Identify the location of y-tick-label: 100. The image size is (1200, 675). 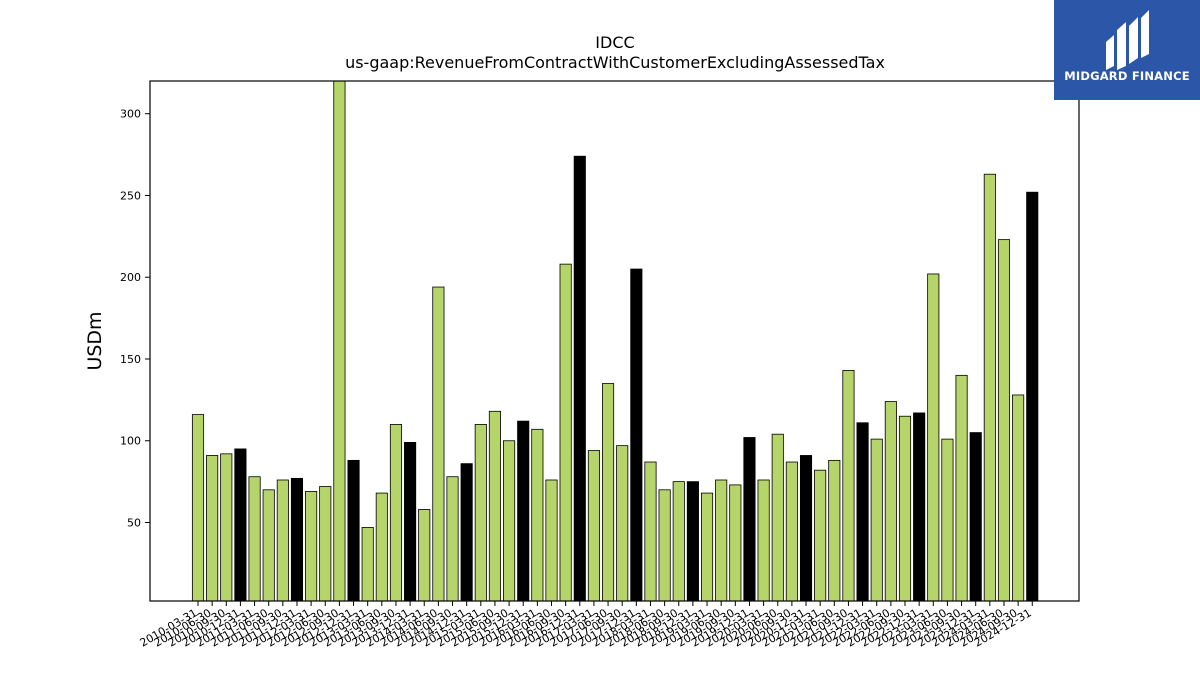
(130, 441).